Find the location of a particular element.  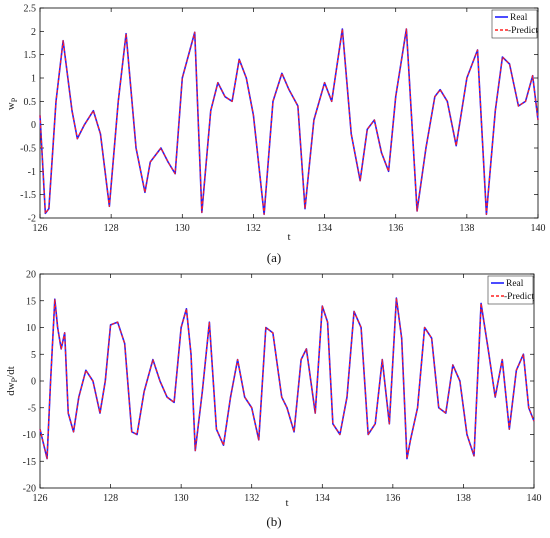

y-tick-label: 1.5 is located at coordinates (30, 55).